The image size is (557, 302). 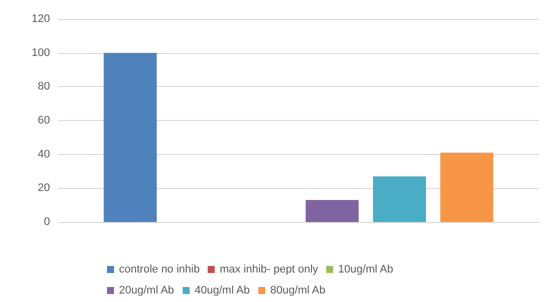 I want to click on y-tick-label: 20, so click(x=44, y=188).